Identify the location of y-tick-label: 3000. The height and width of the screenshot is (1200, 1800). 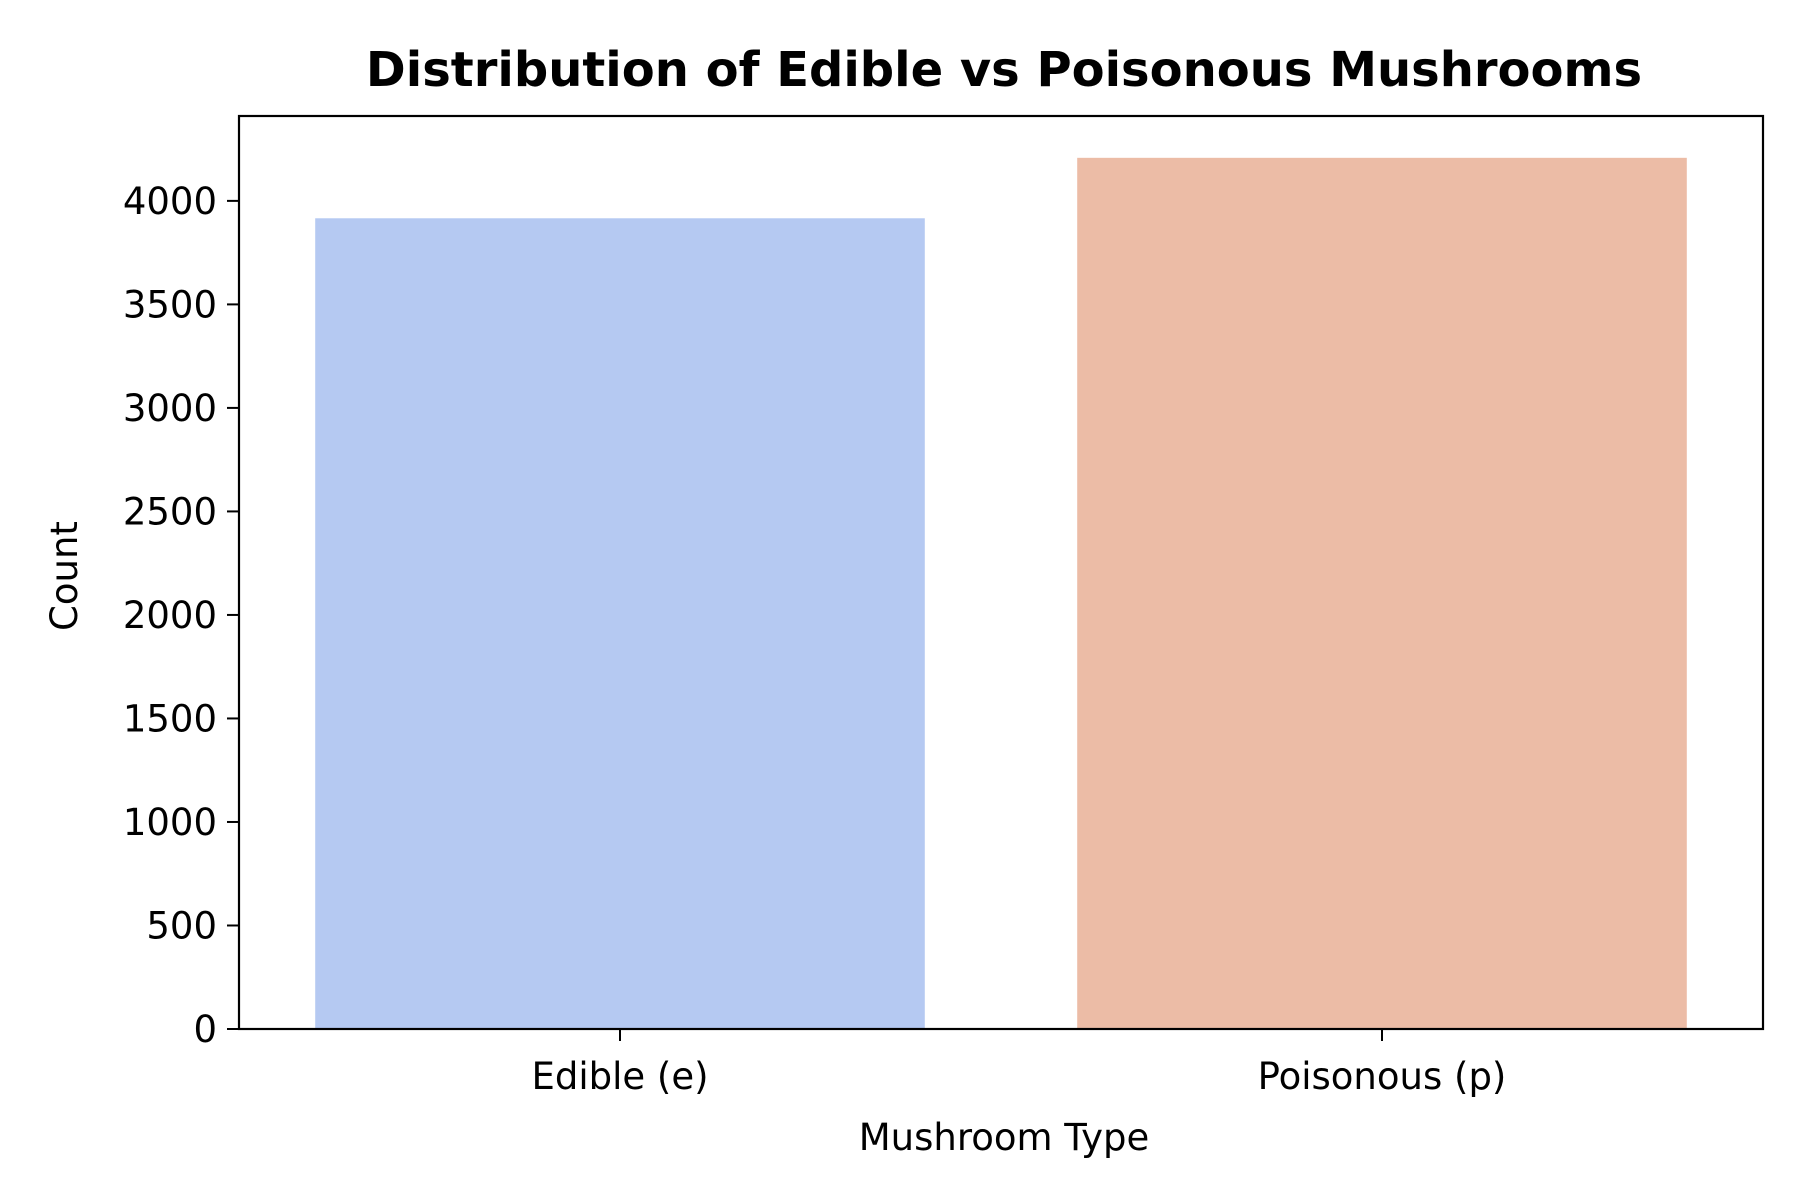
(170, 408).